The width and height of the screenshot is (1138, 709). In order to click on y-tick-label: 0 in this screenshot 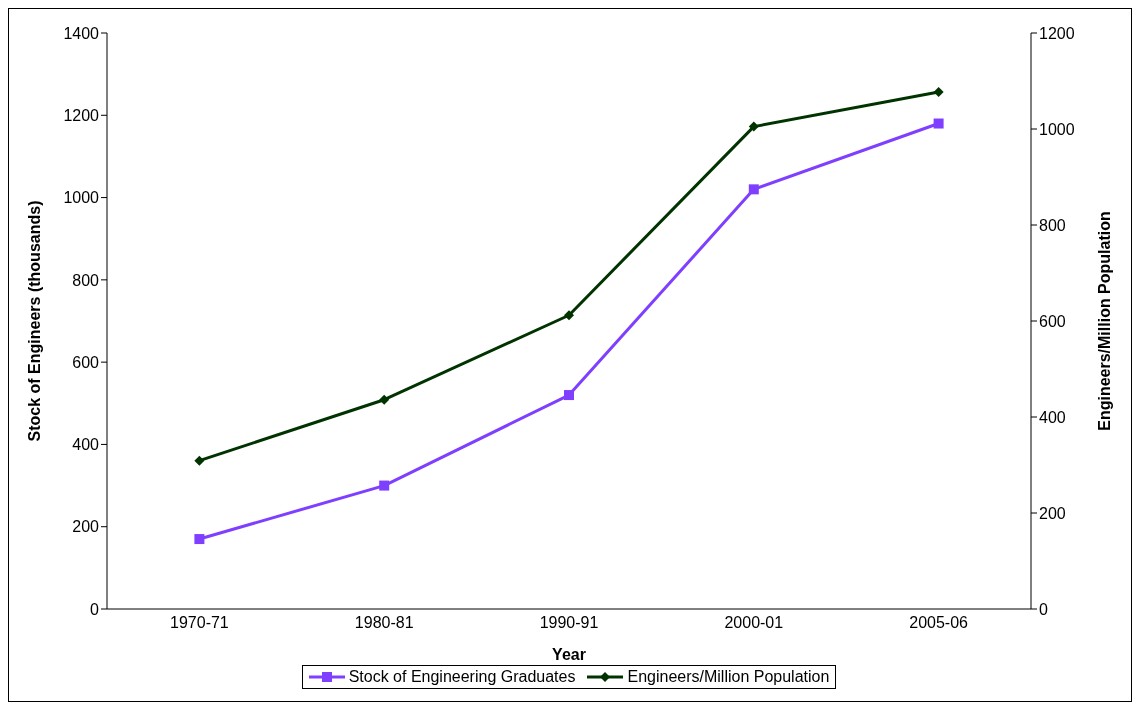, I will do `click(95, 609)`.